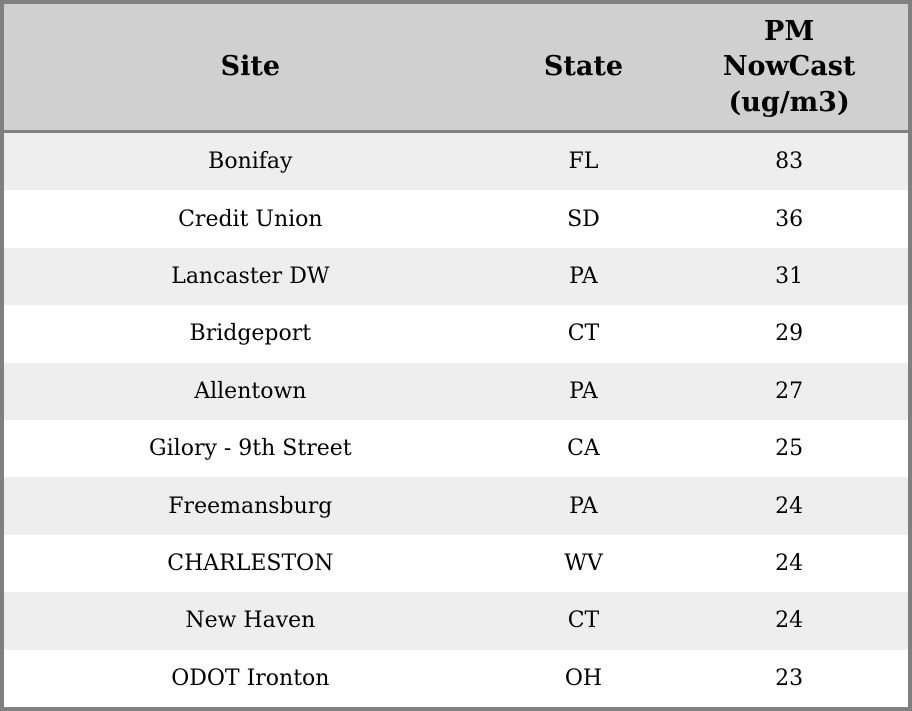 This screenshot has height=711, width=912. Describe the element at coordinates (250, 334) in the screenshot. I see `site-cell: Bridgeport` at that location.